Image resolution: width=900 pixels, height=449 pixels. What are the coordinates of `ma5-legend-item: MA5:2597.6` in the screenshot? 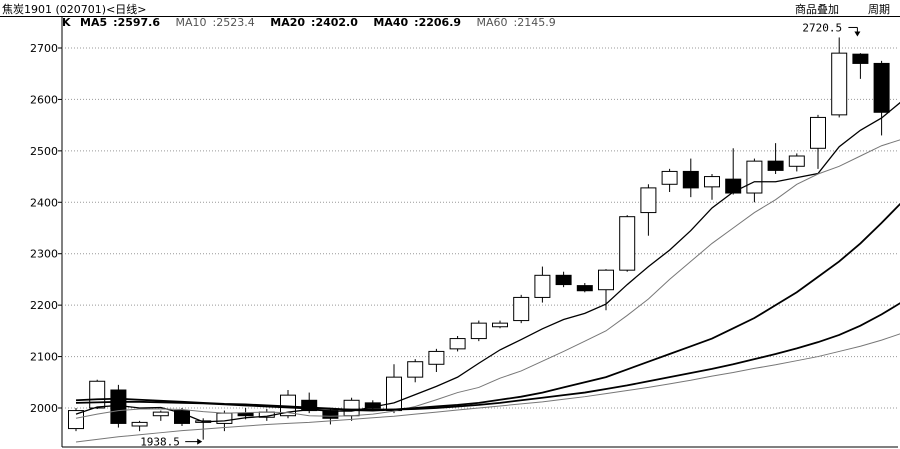 It's located at (120, 22).